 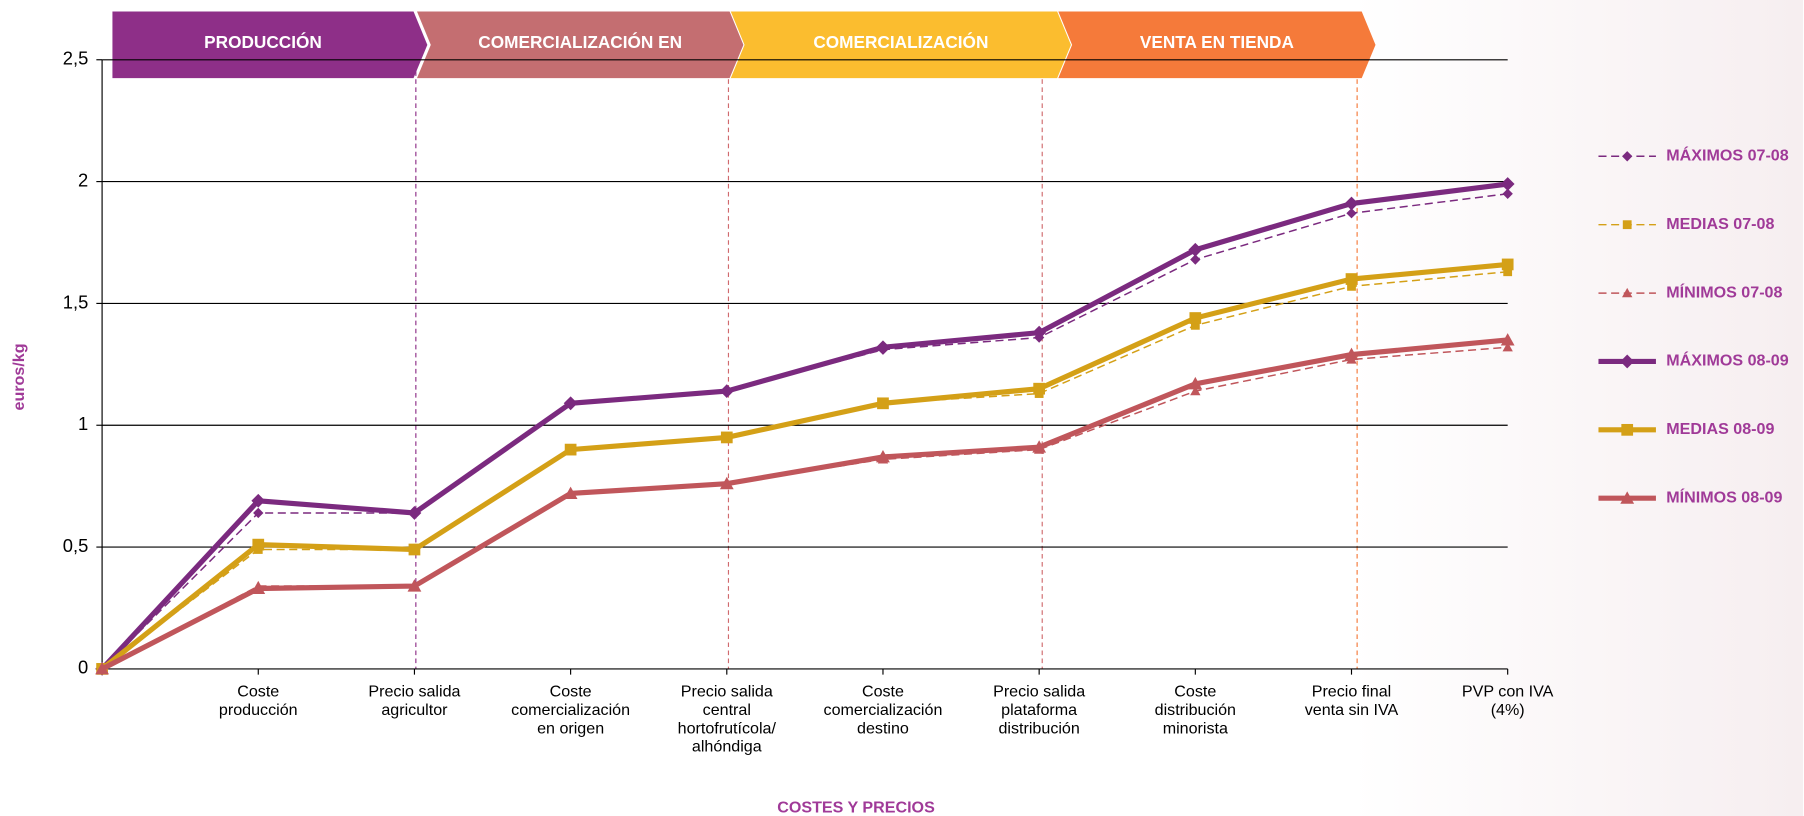 I want to click on x-tick-label: Precio final venta sin IVA, so click(x=1352, y=700).